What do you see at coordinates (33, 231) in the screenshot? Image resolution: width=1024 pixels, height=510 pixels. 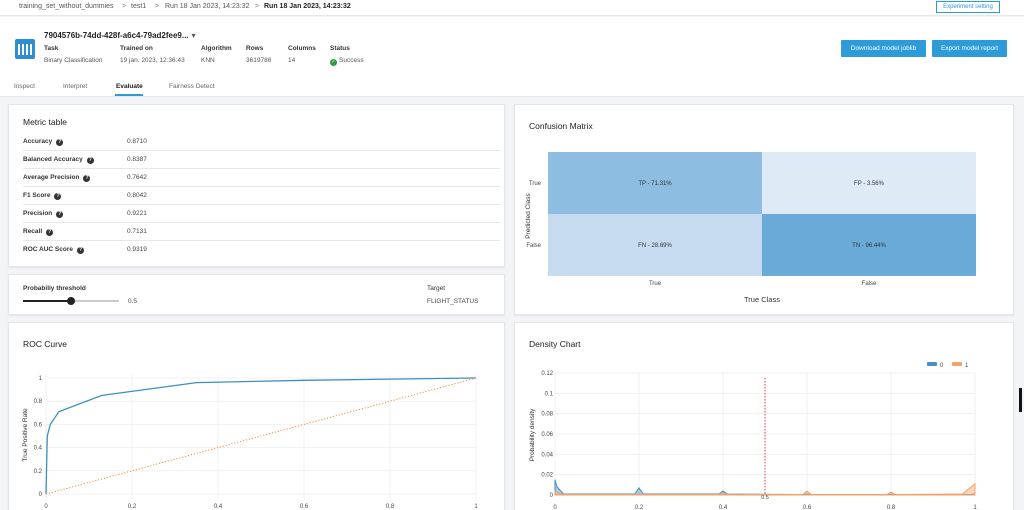 I see `metric-name: Recall` at bounding box center [33, 231].